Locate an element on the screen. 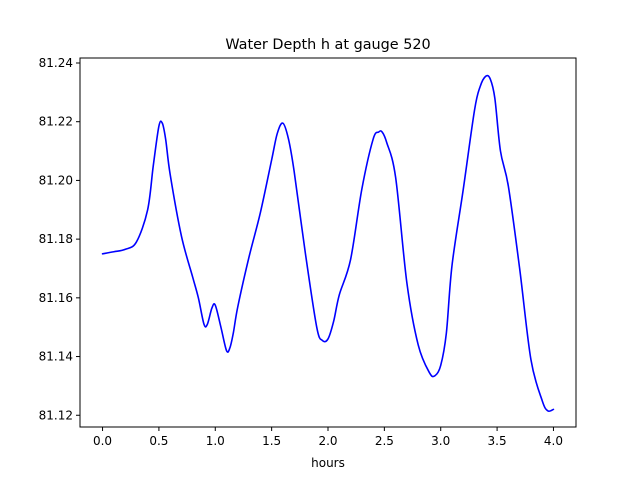 This screenshot has height=480, width=640. x-axis-ticks: 0.0 0.5 1.0 1.5 2.0 2.5 3.0 3.5 4.0 is located at coordinates (328, 437).